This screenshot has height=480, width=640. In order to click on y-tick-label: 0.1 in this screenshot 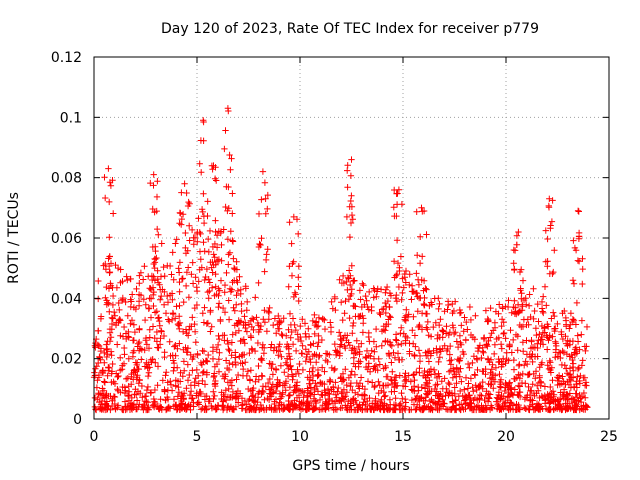, I will do `click(71, 118)`.